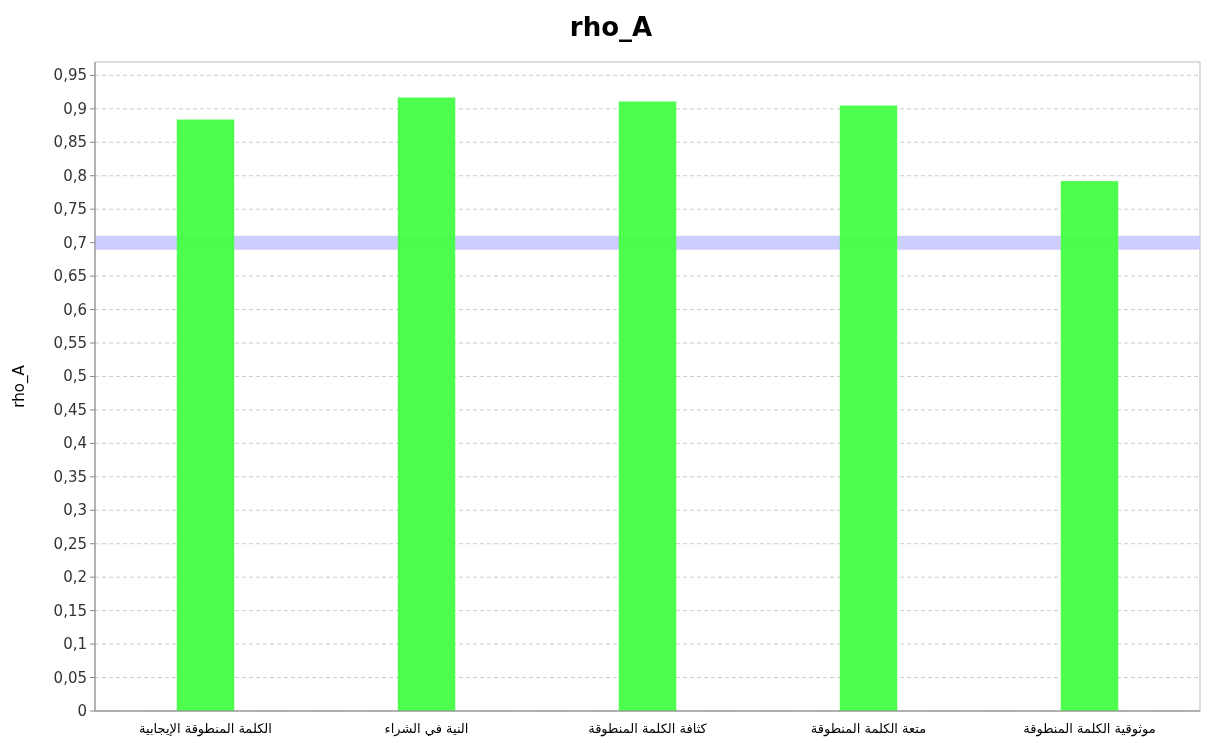  Describe the element at coordinates (75, 443) in the screenshot. I see `y-tick-label: 0,4` at that location.